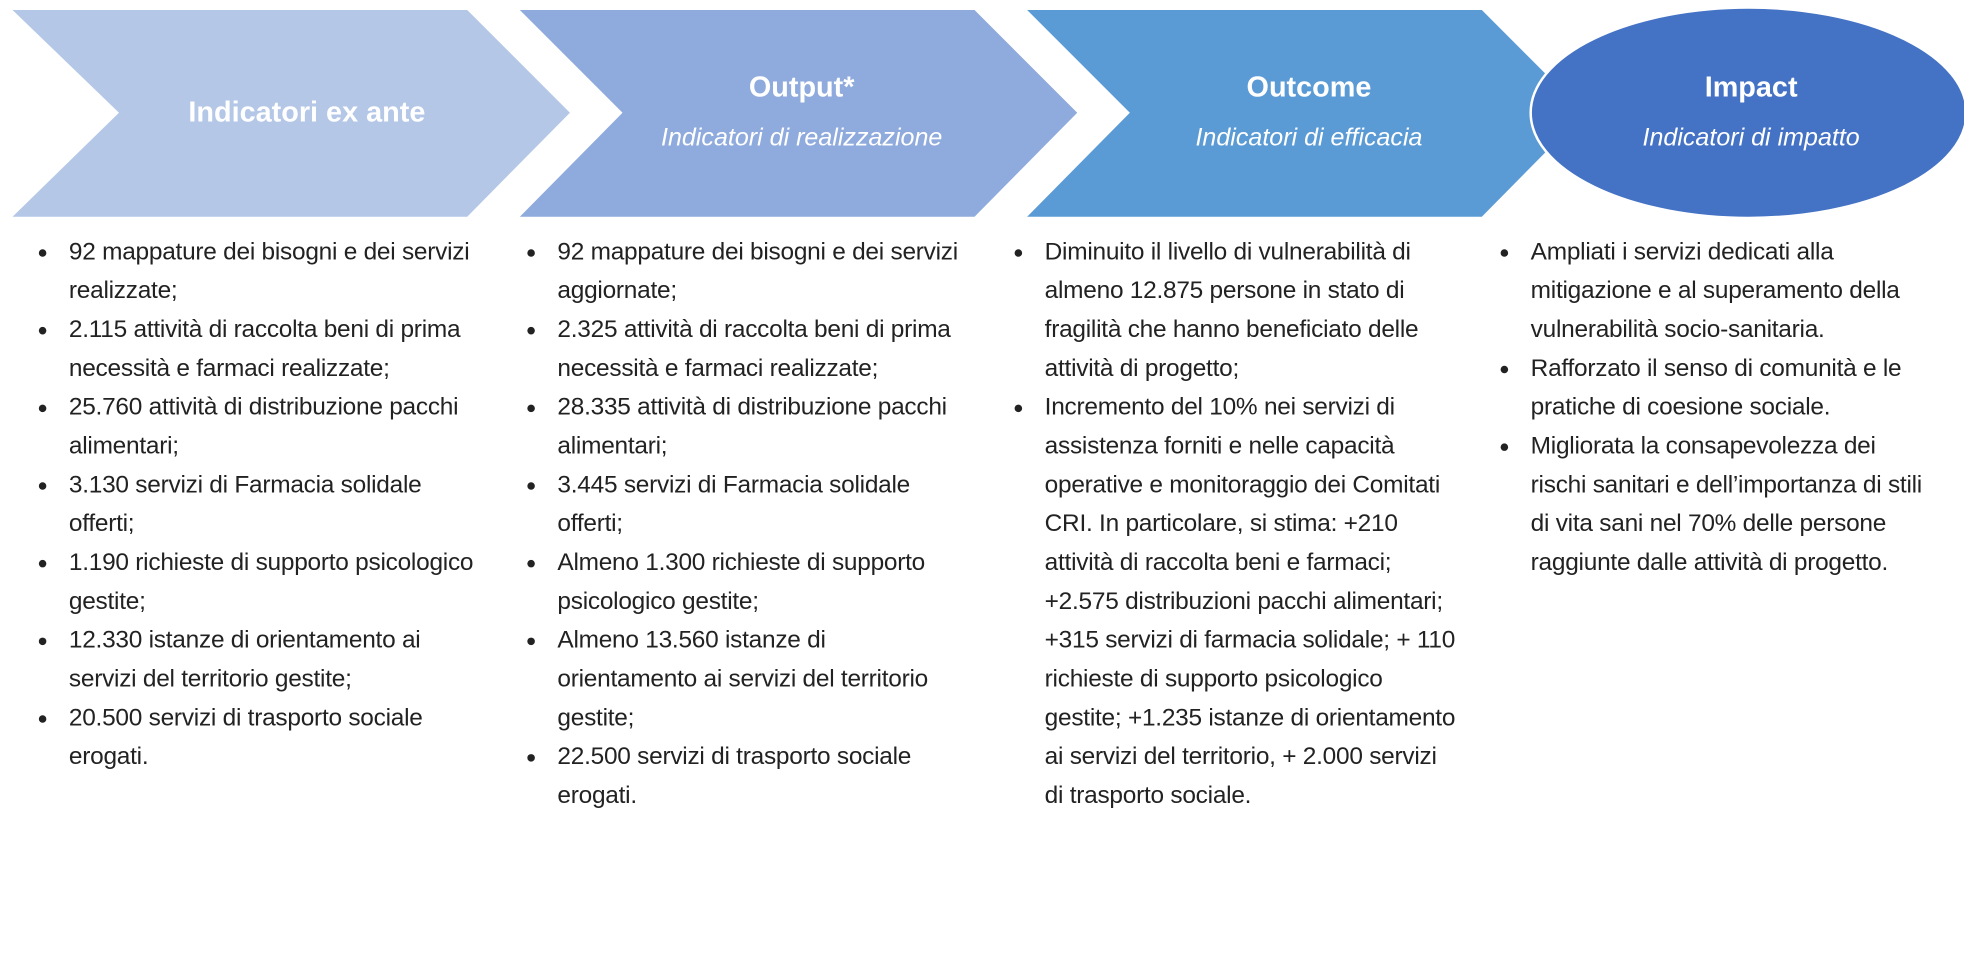  I want to click on title: Impact, so click(1751, 86).